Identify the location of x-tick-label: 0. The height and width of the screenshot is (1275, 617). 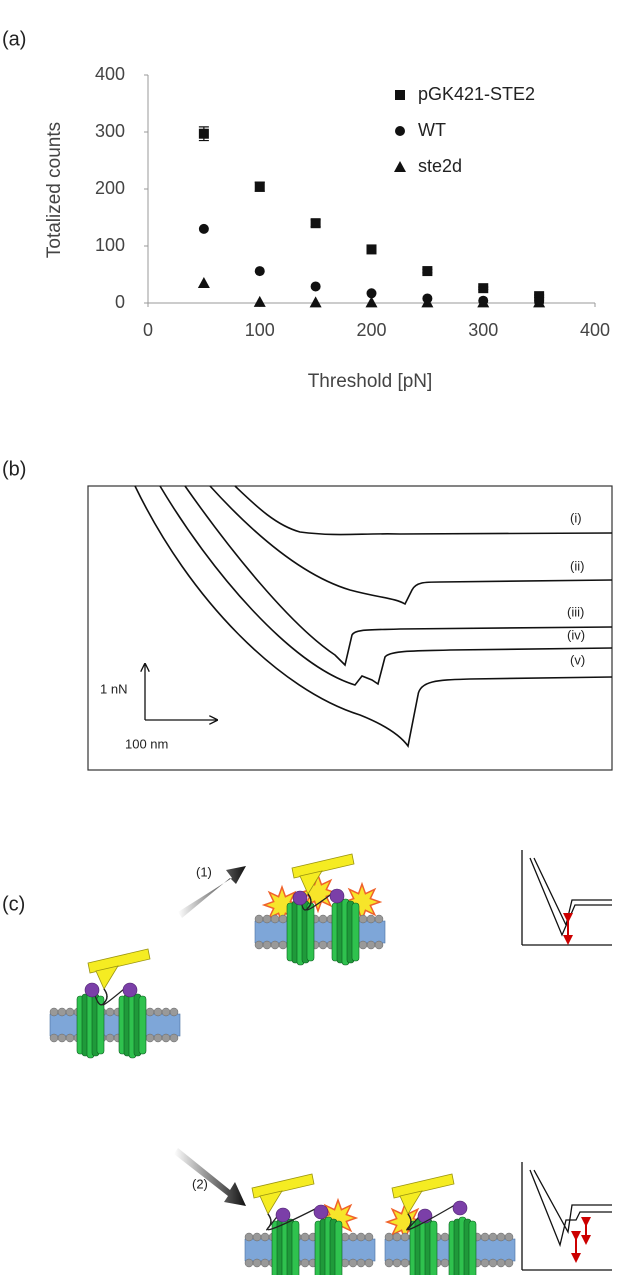
(148, 330).